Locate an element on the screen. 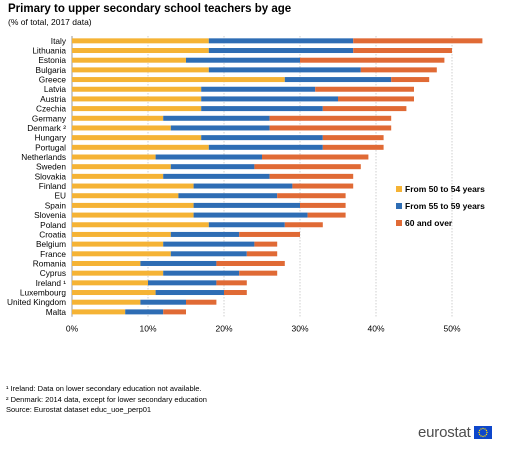  category-label: Poland is located at coordinates (53, 225).